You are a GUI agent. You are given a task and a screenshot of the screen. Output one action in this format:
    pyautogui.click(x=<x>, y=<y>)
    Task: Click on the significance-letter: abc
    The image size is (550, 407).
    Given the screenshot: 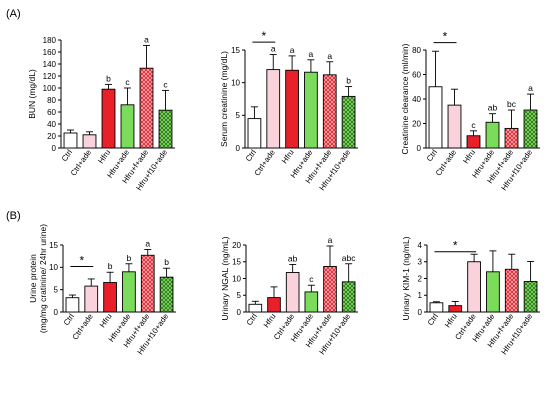 What is the action you would take?
    pyautogui.click(x=349, y=258)
    